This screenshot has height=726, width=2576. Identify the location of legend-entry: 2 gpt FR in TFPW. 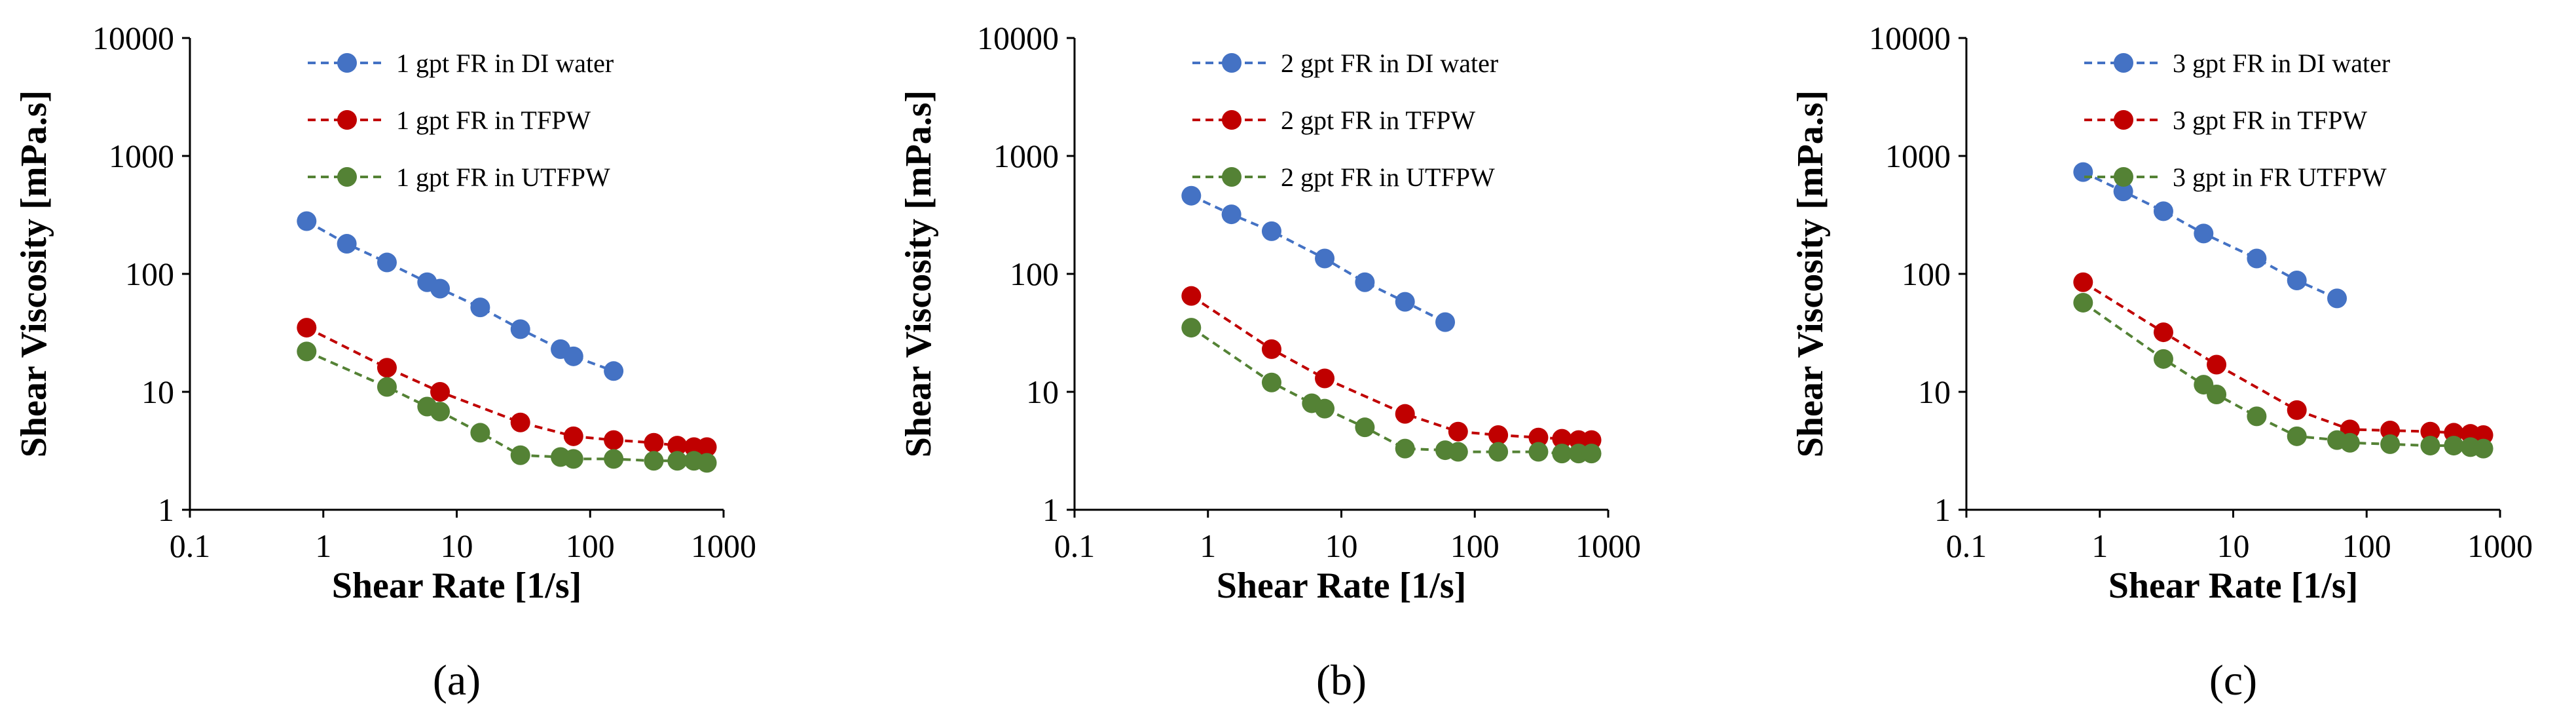
(1333, 120).